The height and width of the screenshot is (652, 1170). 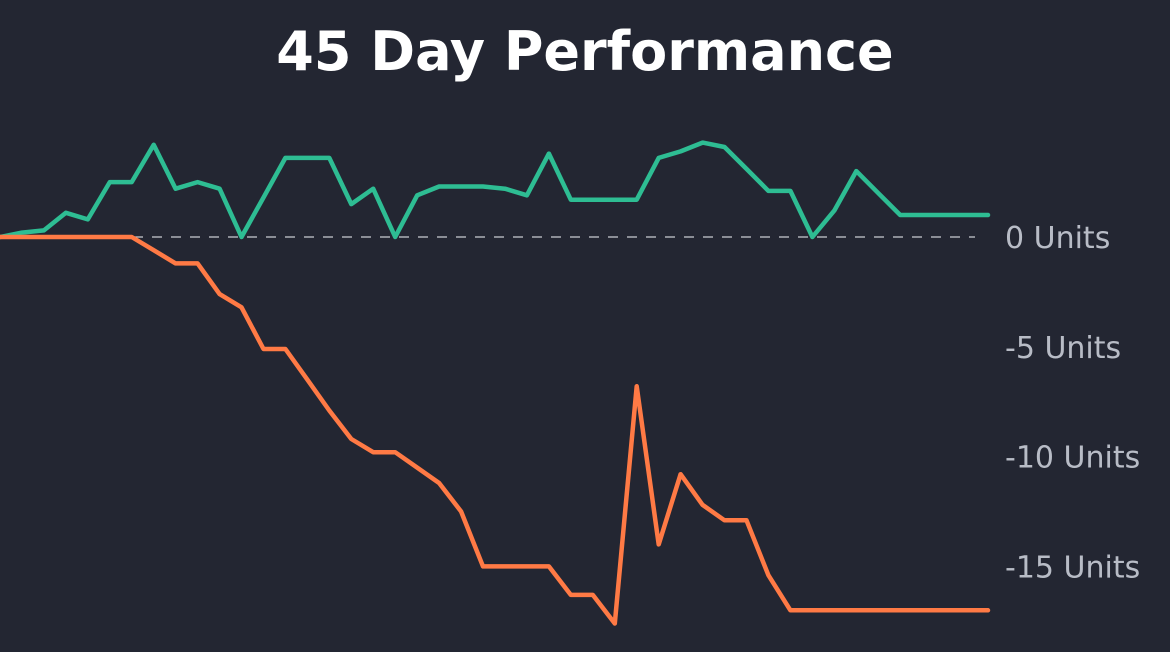 What do you see at coordinates (1057, 238) in the screenshot?
I see `y-tick-label: 0 Units` at bounding box center [1057, 238].